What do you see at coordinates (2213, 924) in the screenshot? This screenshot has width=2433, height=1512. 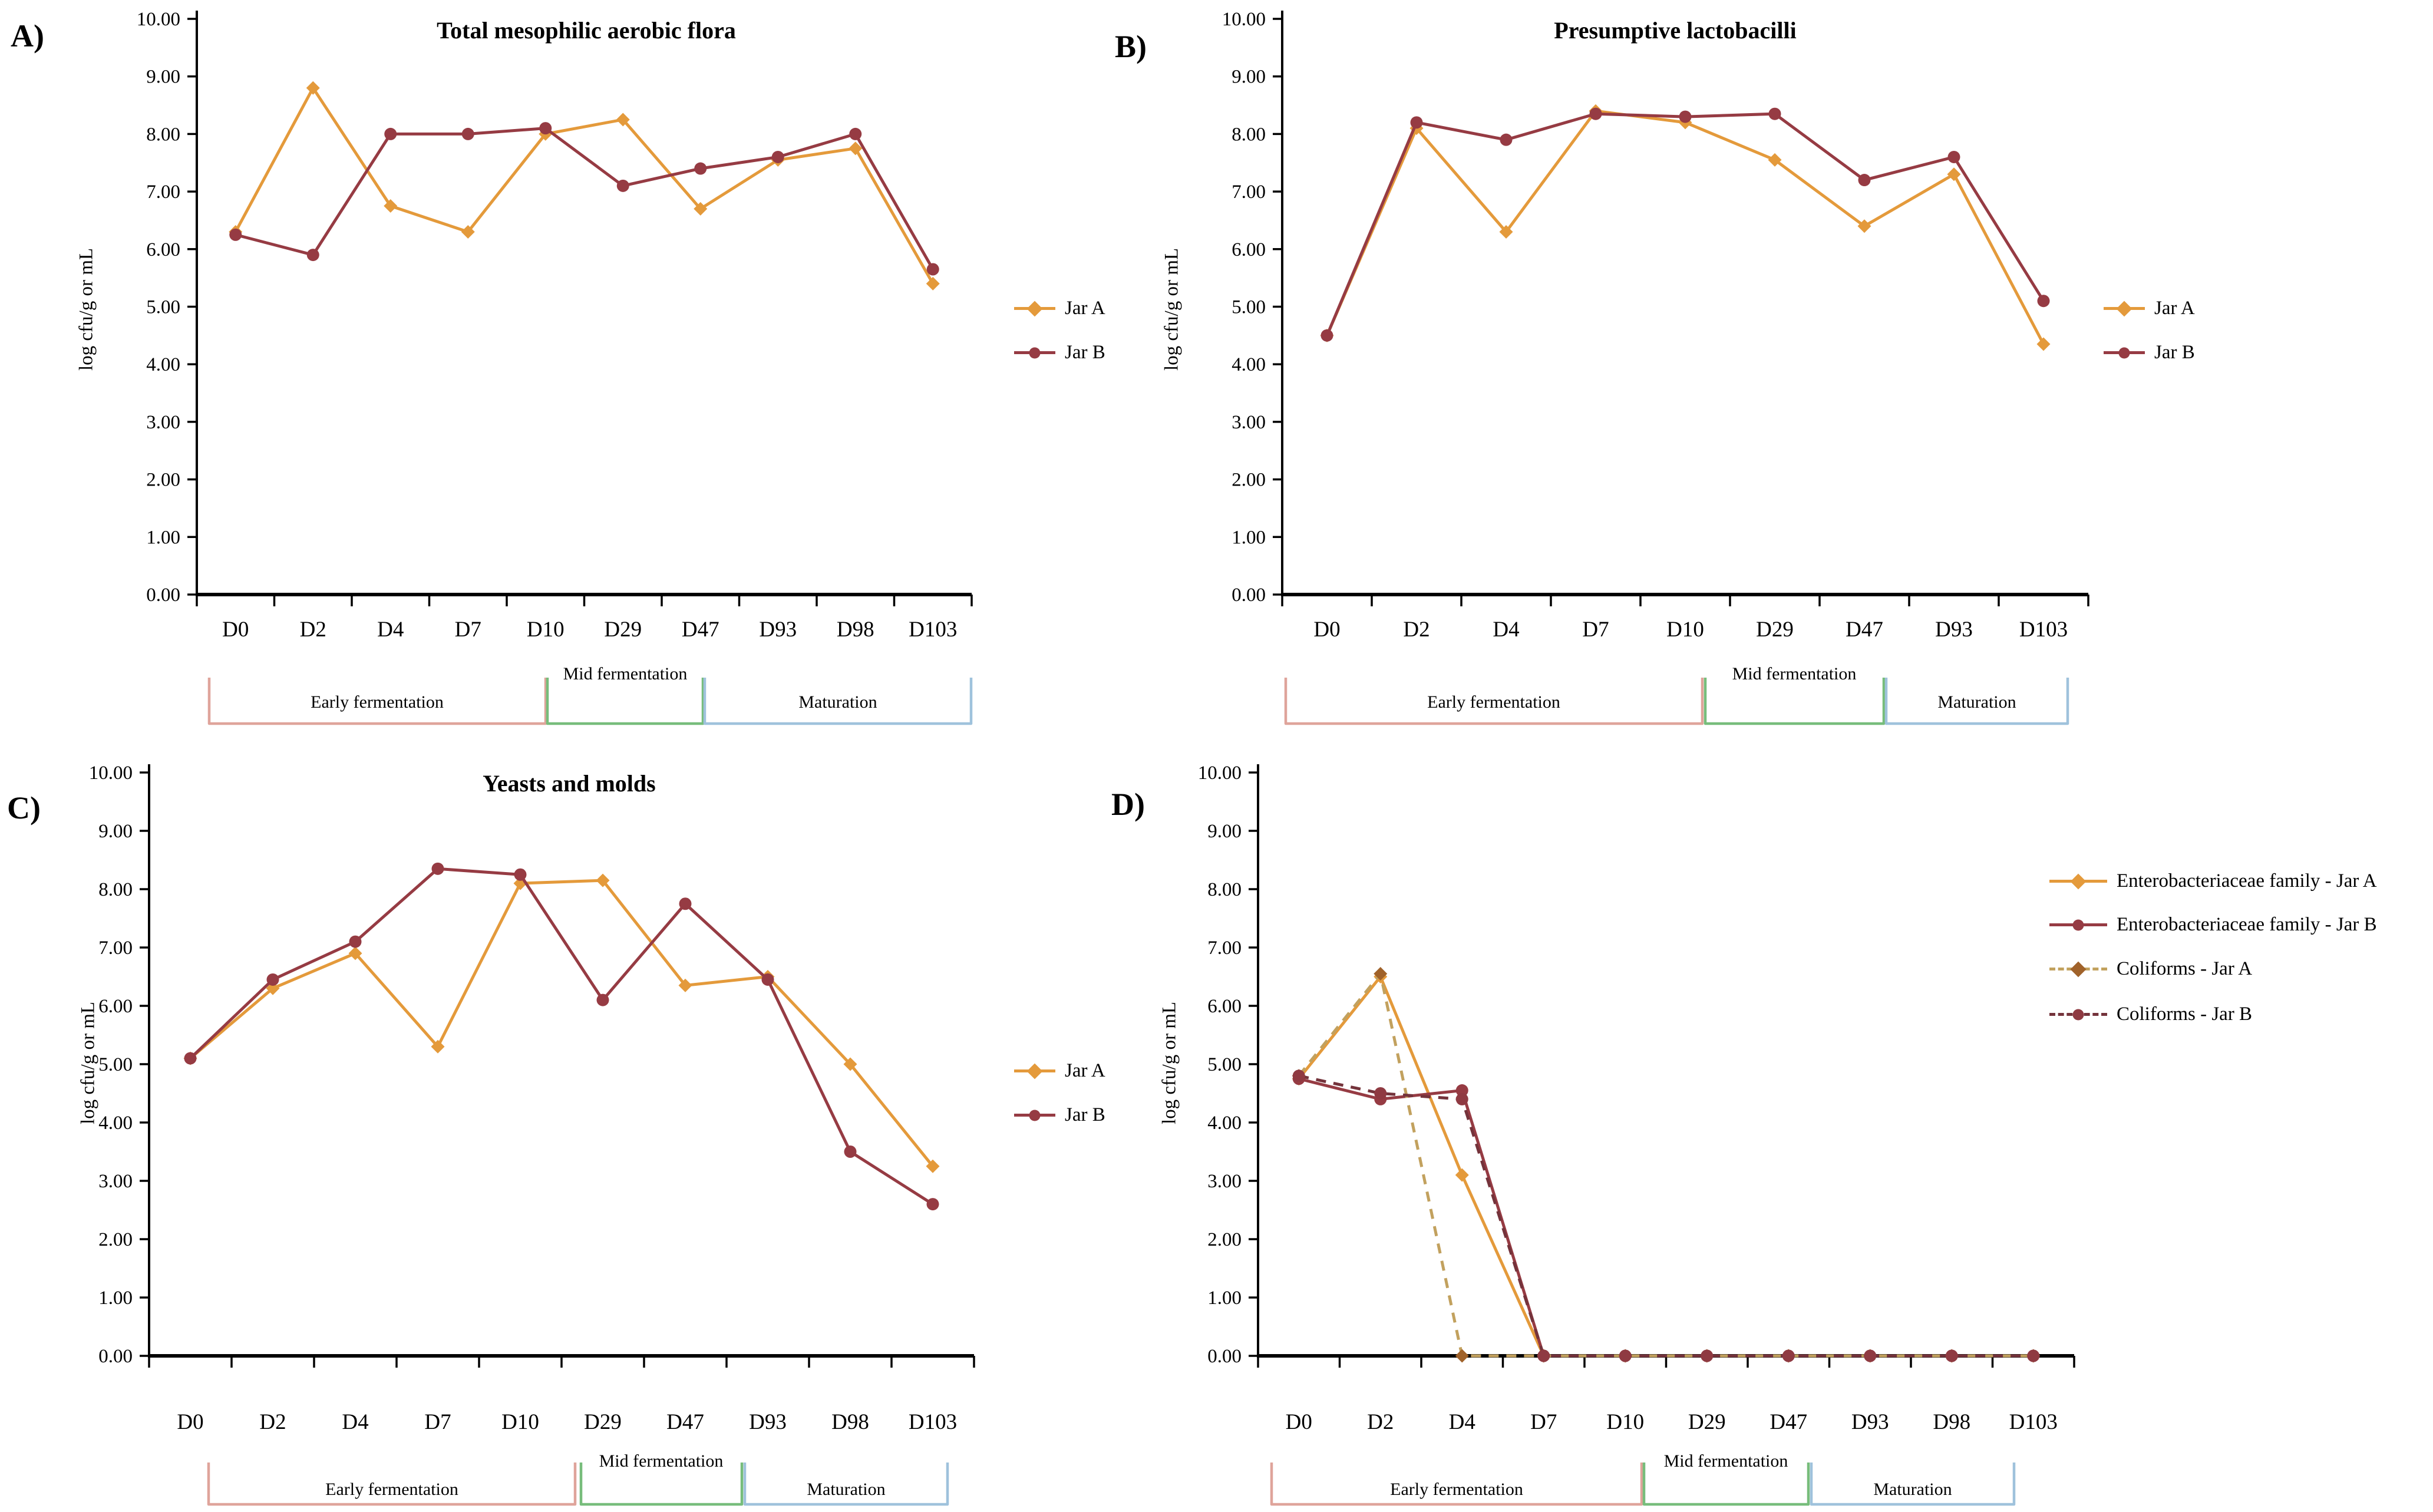 I see `legend-item: Enterobacteriaceae family - Jar B` at bounding box center [2213, 924].